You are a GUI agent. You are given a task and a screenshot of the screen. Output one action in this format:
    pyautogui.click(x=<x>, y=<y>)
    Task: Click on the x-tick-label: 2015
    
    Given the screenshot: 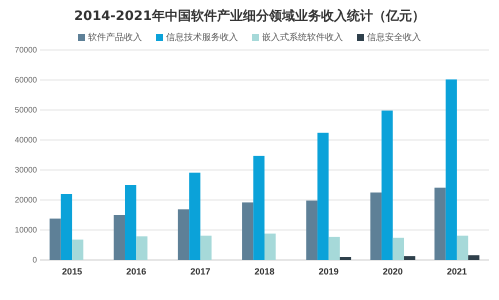 What is the action you would take?
    pyautogui.click(x=72, y=271)
    